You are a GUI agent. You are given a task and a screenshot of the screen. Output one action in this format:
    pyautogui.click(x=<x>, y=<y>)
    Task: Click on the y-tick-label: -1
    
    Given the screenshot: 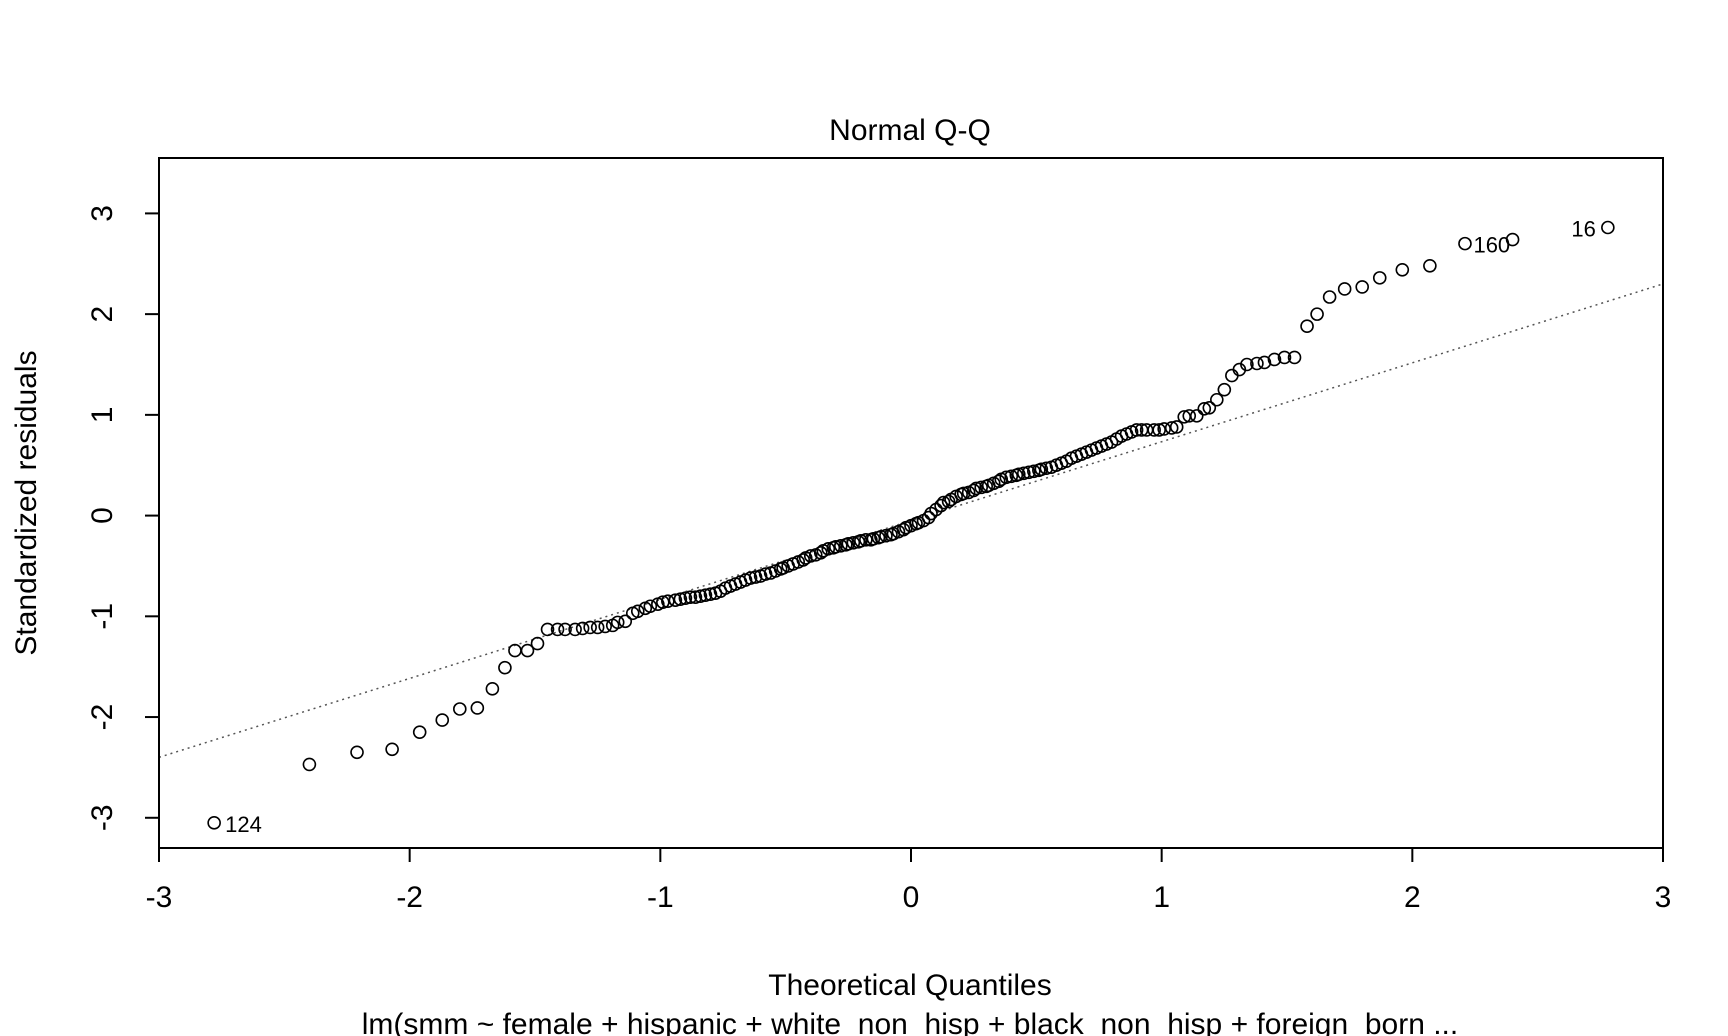 What is the action you would take?
    pyautogui.click(x=102, y=616)
    